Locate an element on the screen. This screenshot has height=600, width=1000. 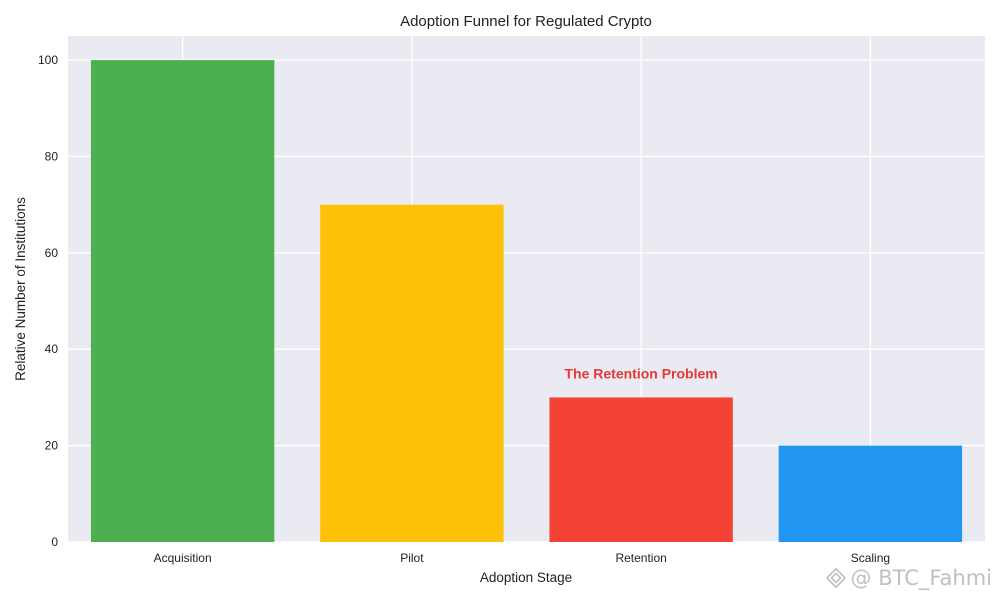
x-tick-label-retention: Retention is located at coordinates (640, 558).